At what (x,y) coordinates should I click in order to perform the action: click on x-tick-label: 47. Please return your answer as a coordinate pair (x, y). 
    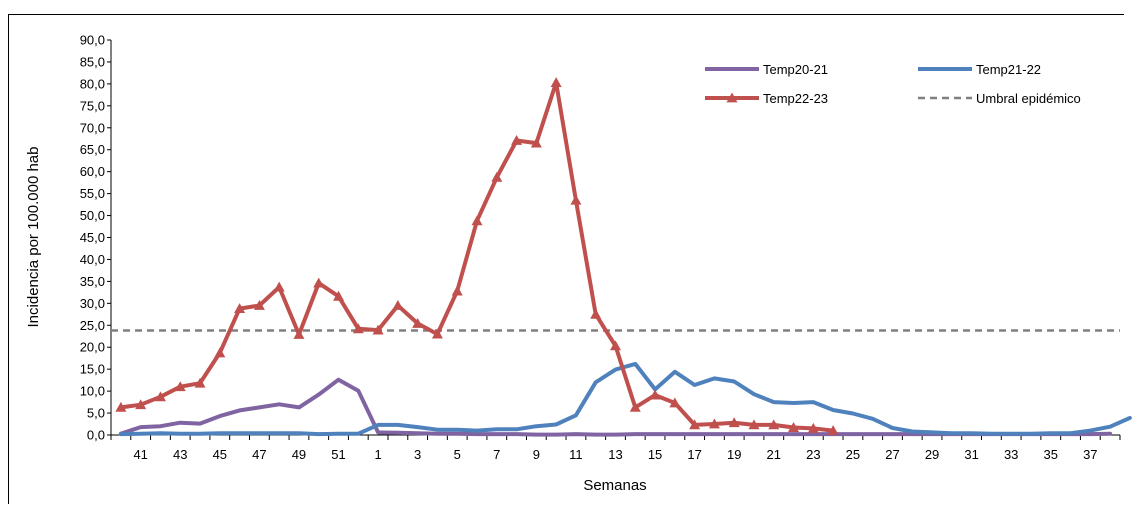
    Looking at the image, I should click on (259, 454).